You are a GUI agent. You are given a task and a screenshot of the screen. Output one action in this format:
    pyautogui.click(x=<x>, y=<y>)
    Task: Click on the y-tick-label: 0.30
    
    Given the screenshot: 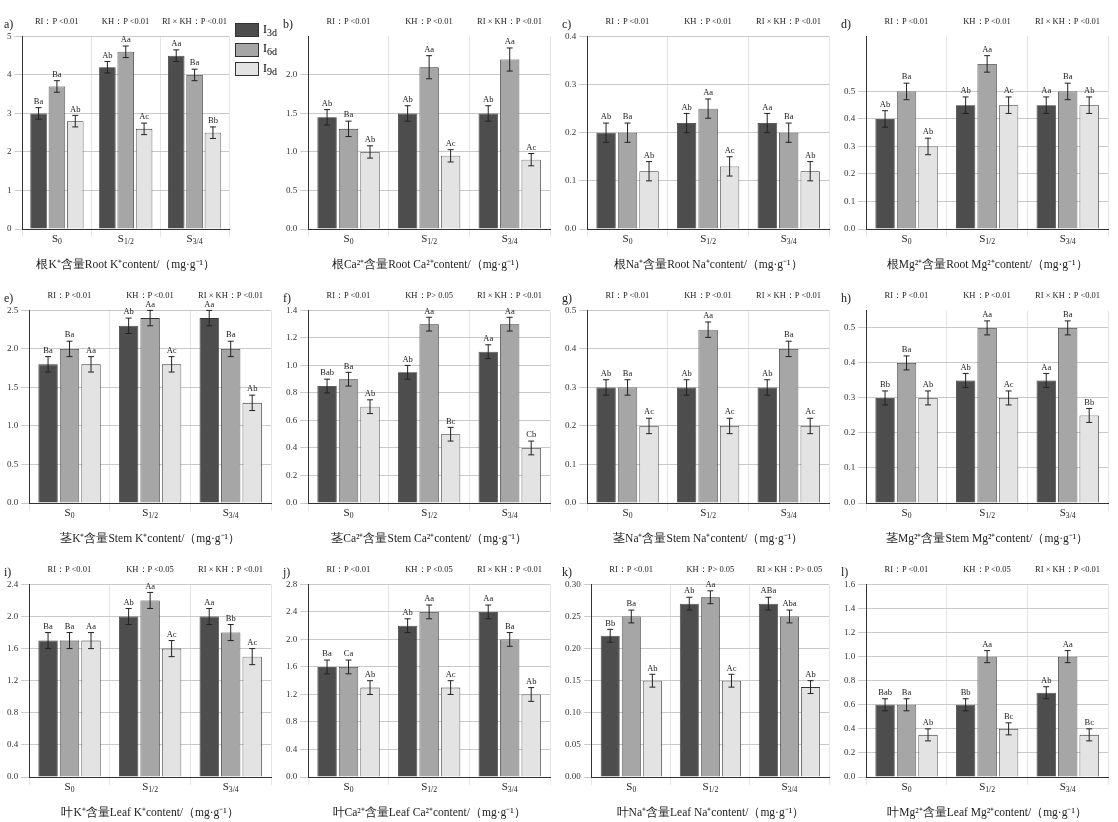 What is the action you would take?
    pyautogui.click(x=573, y=583)
    